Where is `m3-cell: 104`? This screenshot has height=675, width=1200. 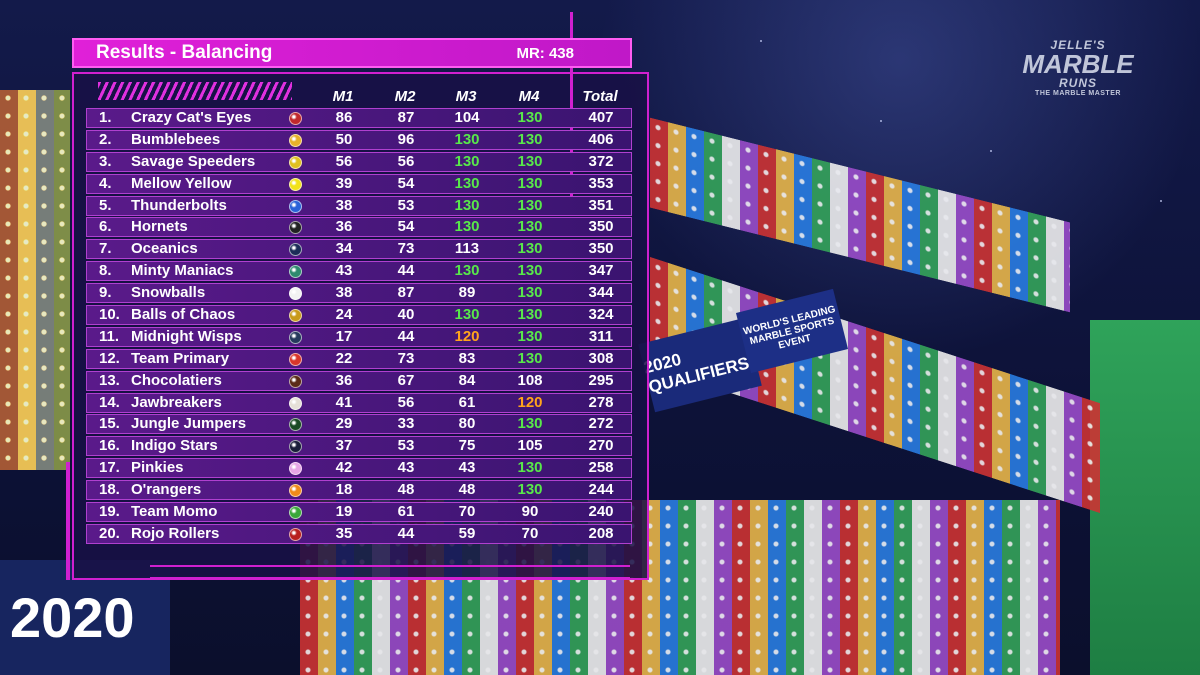 m3-cell: 104 is located at coordinates (467, 117).